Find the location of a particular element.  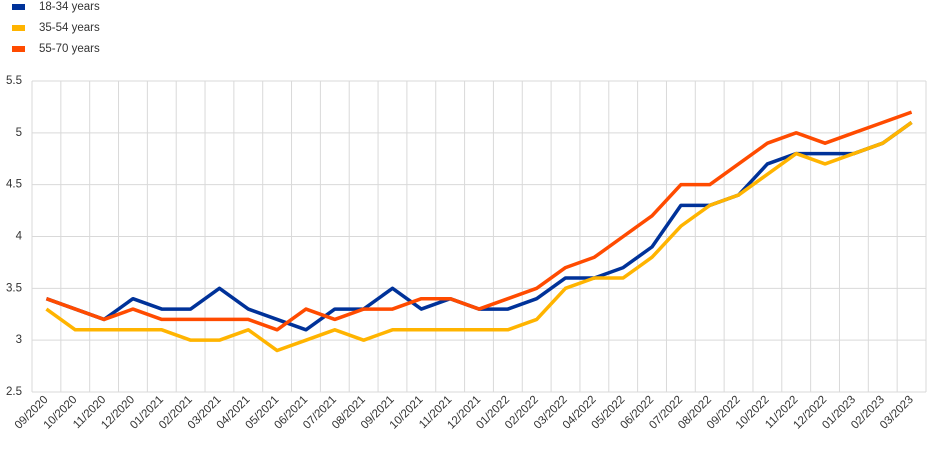

y-tick-label: 5.5 is located at coordinates (14, 81).